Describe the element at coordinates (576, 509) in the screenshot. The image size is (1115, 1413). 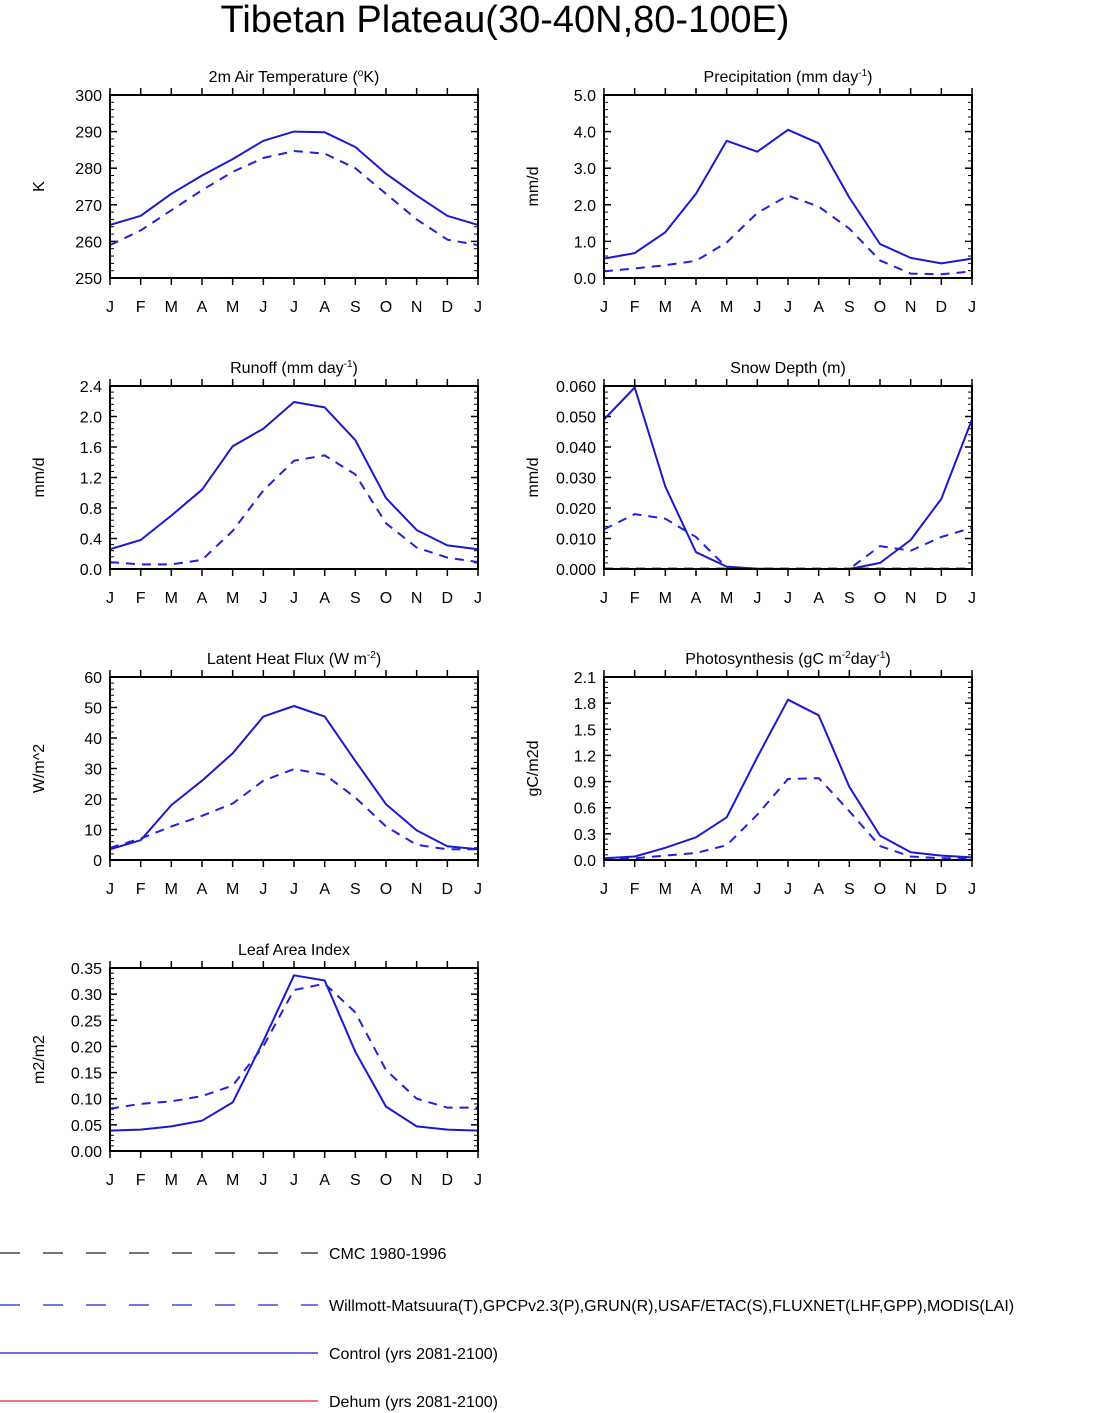
I see `y-tick-label: 0.020` at that location.